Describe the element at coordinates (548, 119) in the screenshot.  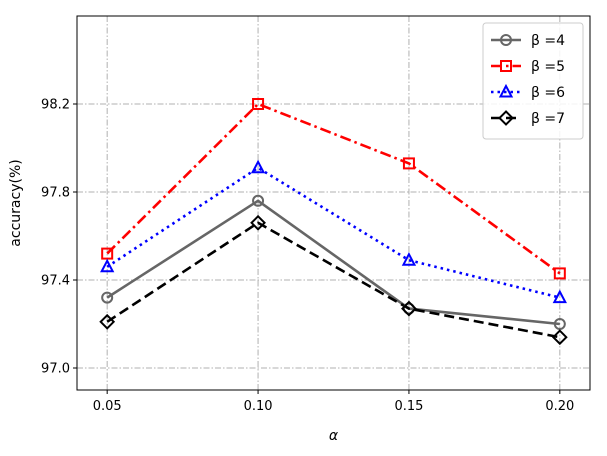
I see `legend-label: β =7` at that location.